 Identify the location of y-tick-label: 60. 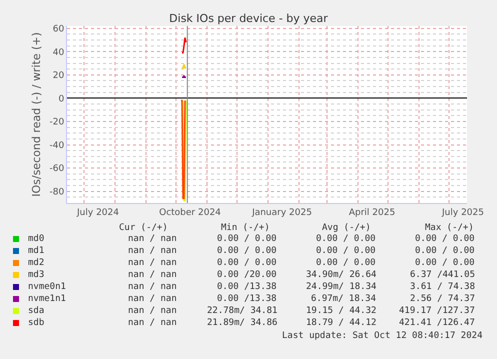
(58, 29).